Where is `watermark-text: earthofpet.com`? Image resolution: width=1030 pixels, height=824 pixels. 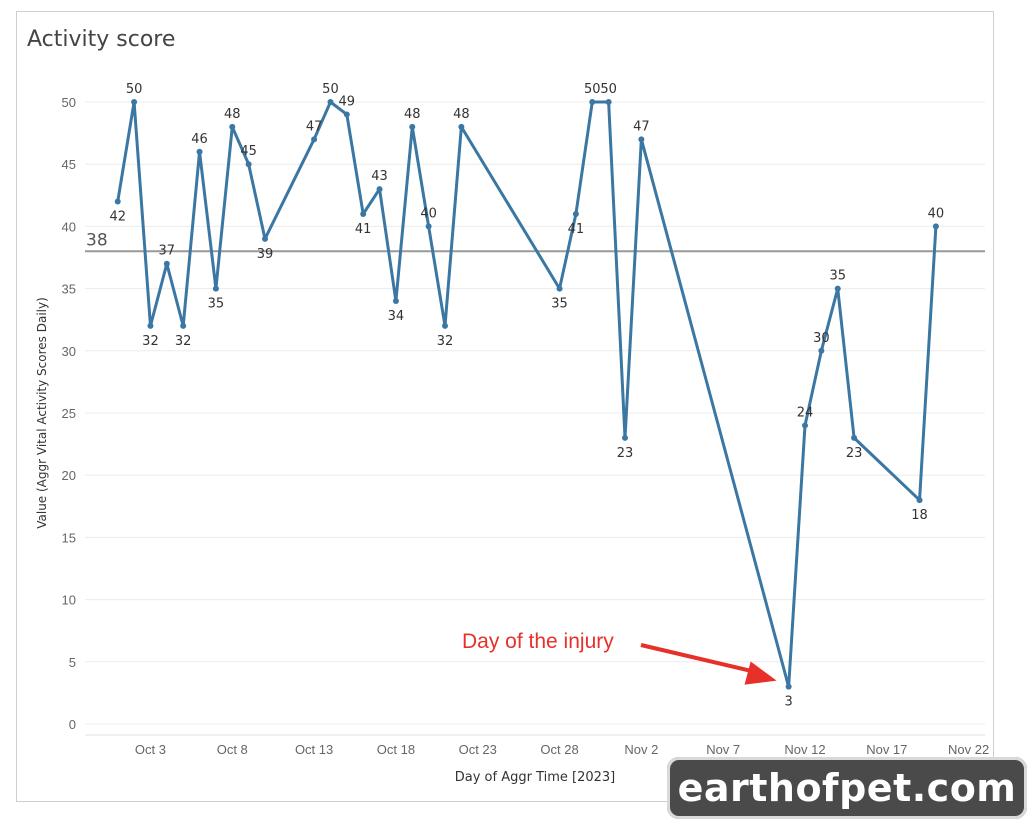 watermark-text: earthofpet.com is located at coordinates (847, 788).